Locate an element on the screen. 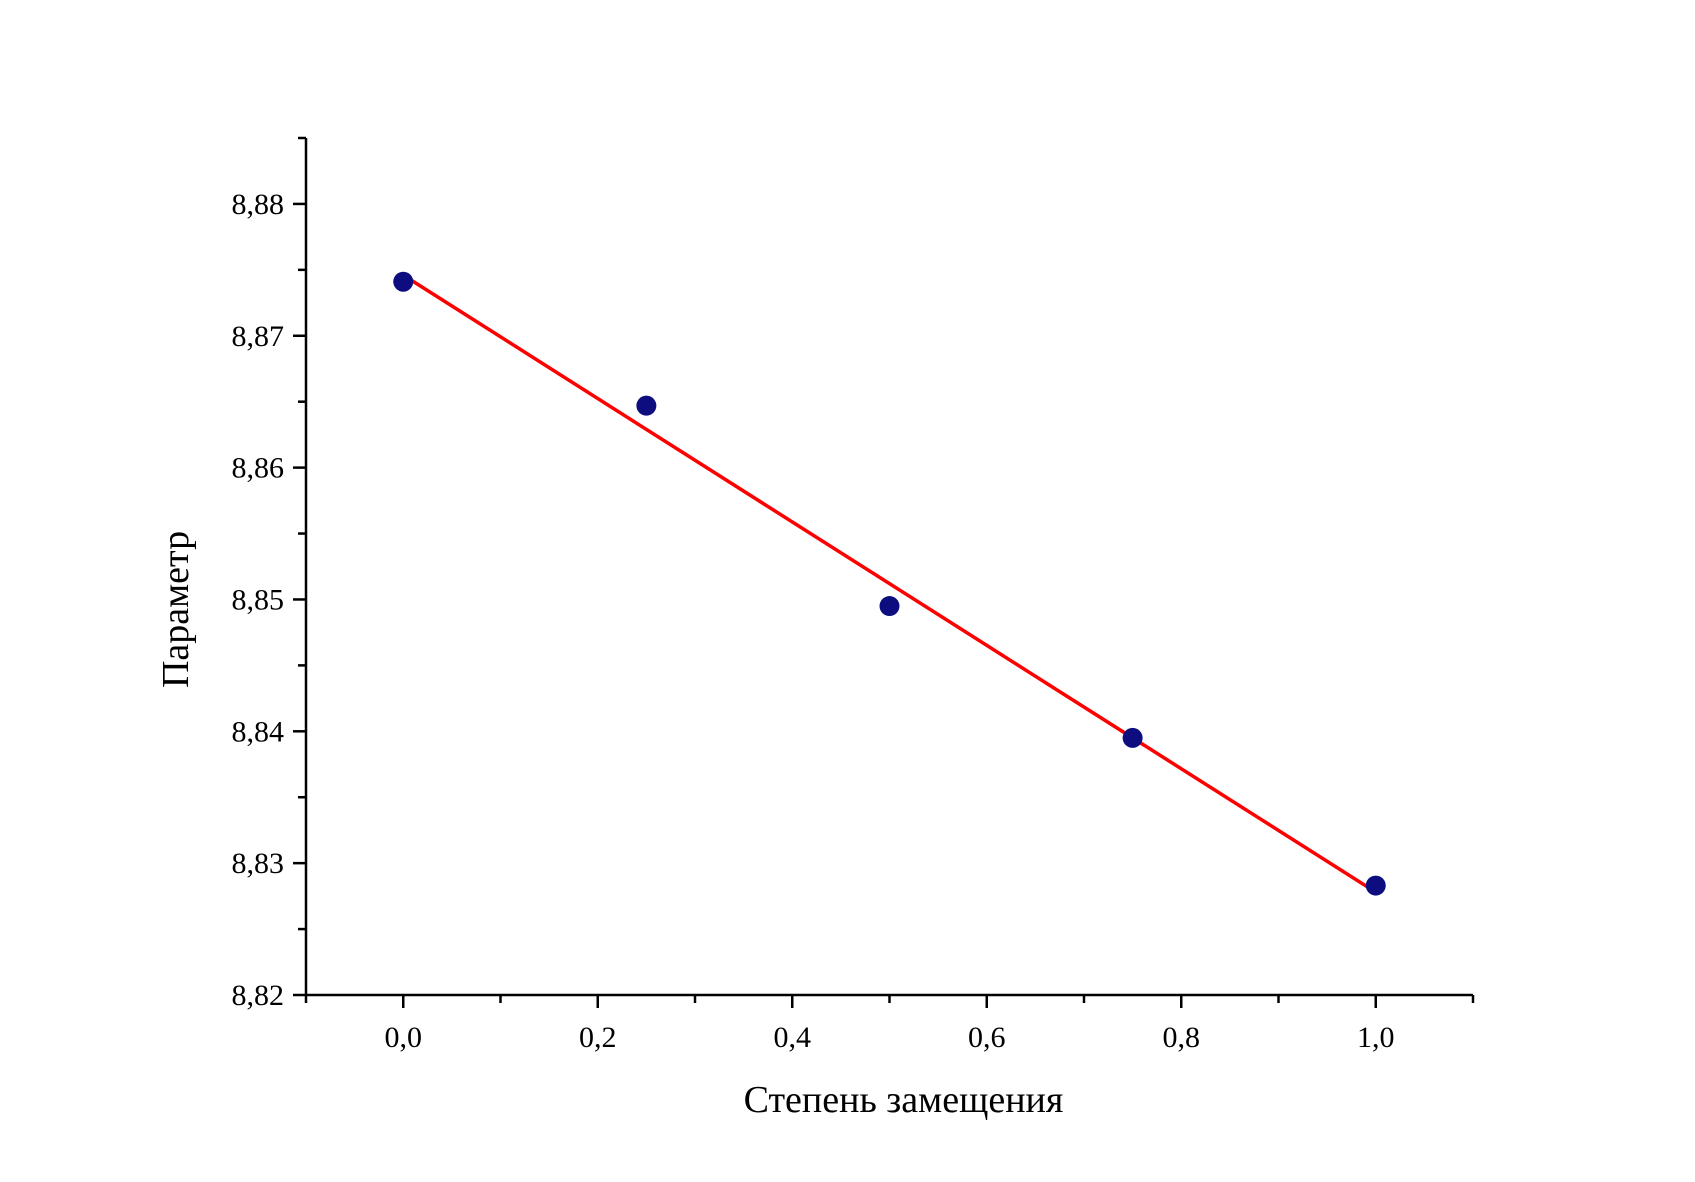 Image resolution: width=1695 pixels, height=1182 pixels. x-tick-label: 0,0 is located at coordinates (404, 1037).